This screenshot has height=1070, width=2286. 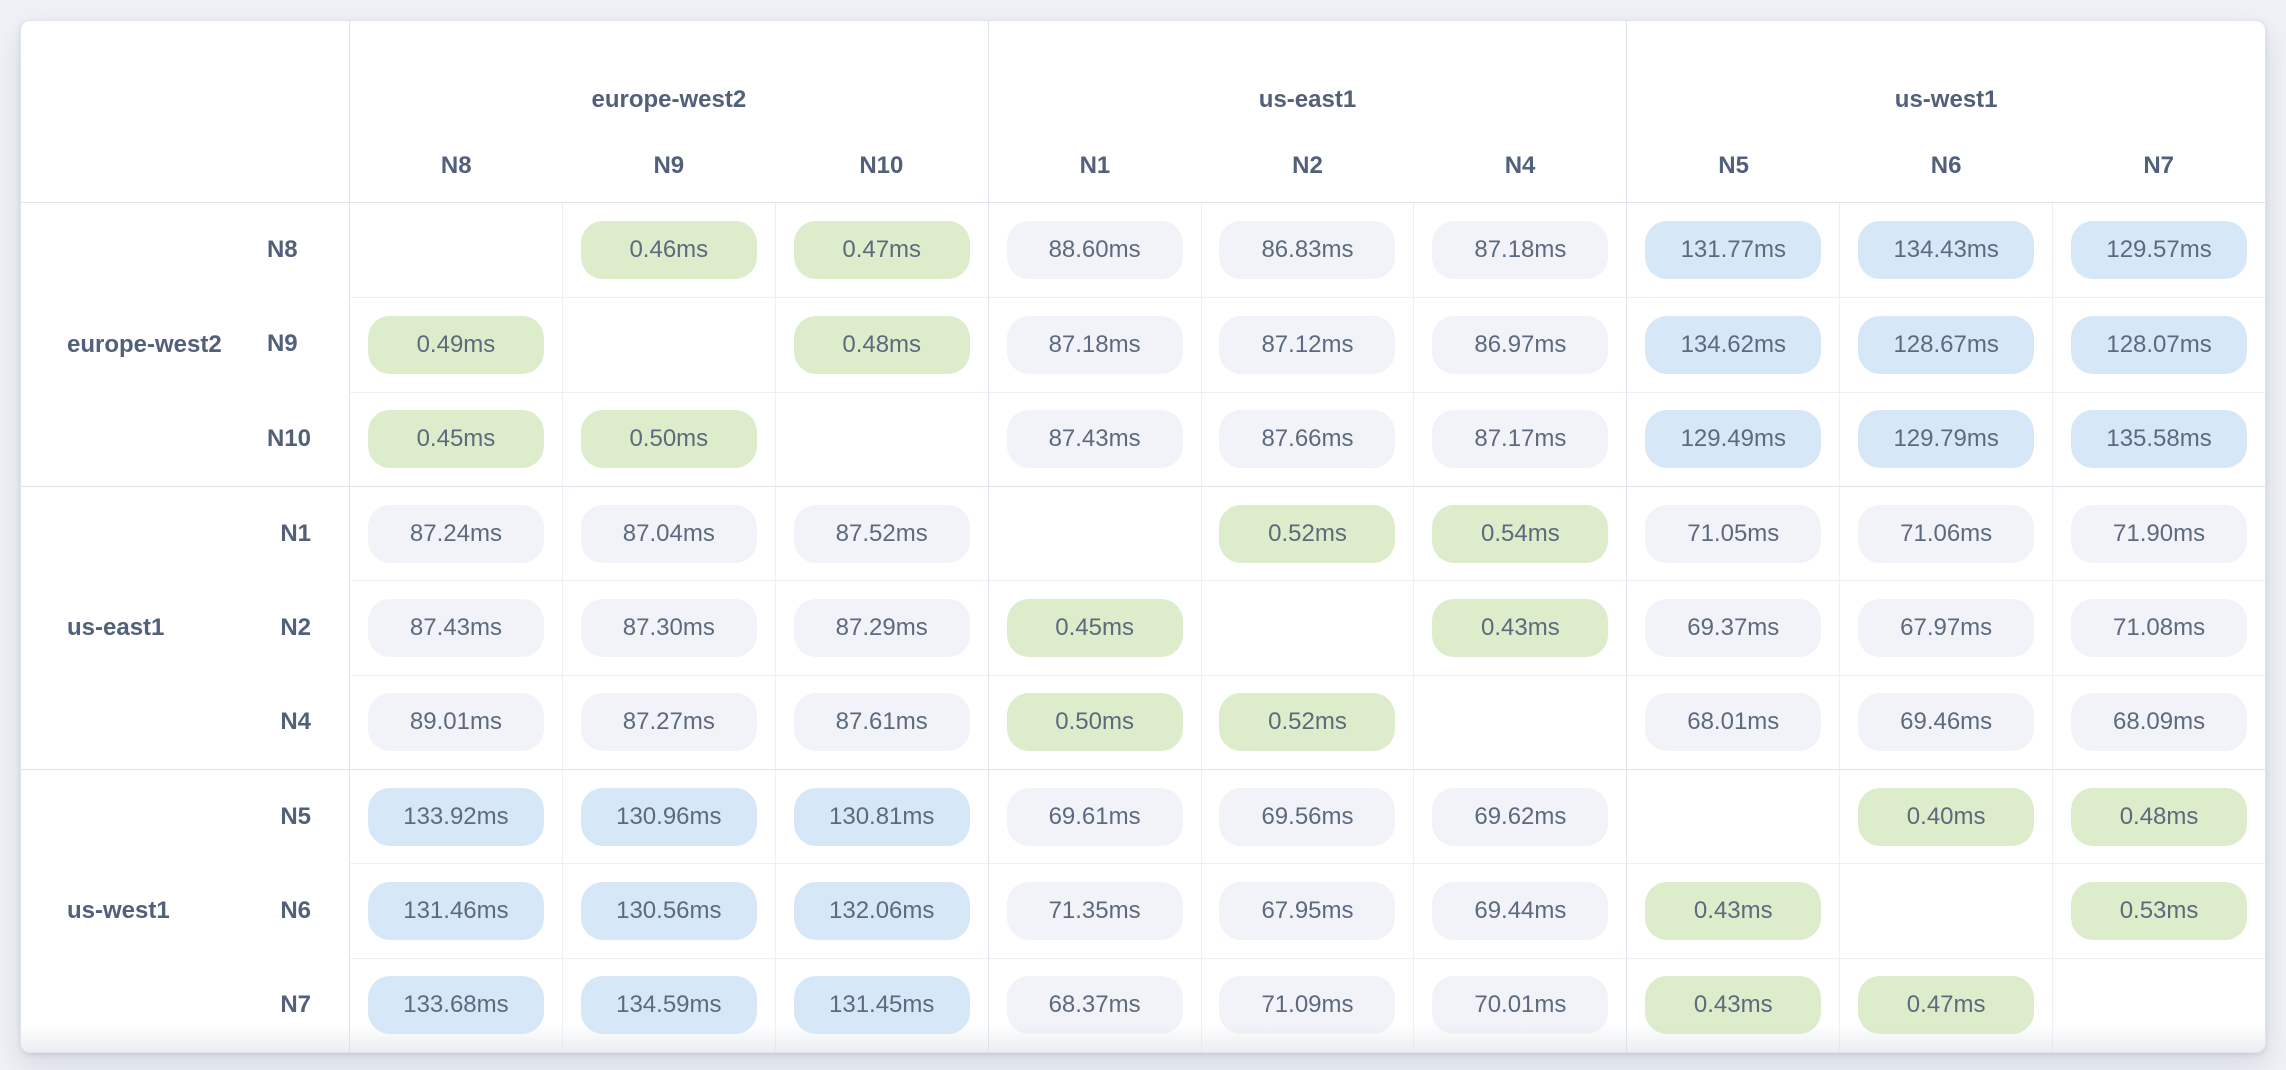 What do you see at coordinates (1094, 1005) in the screenshot?
I see `latency-pill-N7-N1: 68.37ms` at bounding box center [1094, 1005].